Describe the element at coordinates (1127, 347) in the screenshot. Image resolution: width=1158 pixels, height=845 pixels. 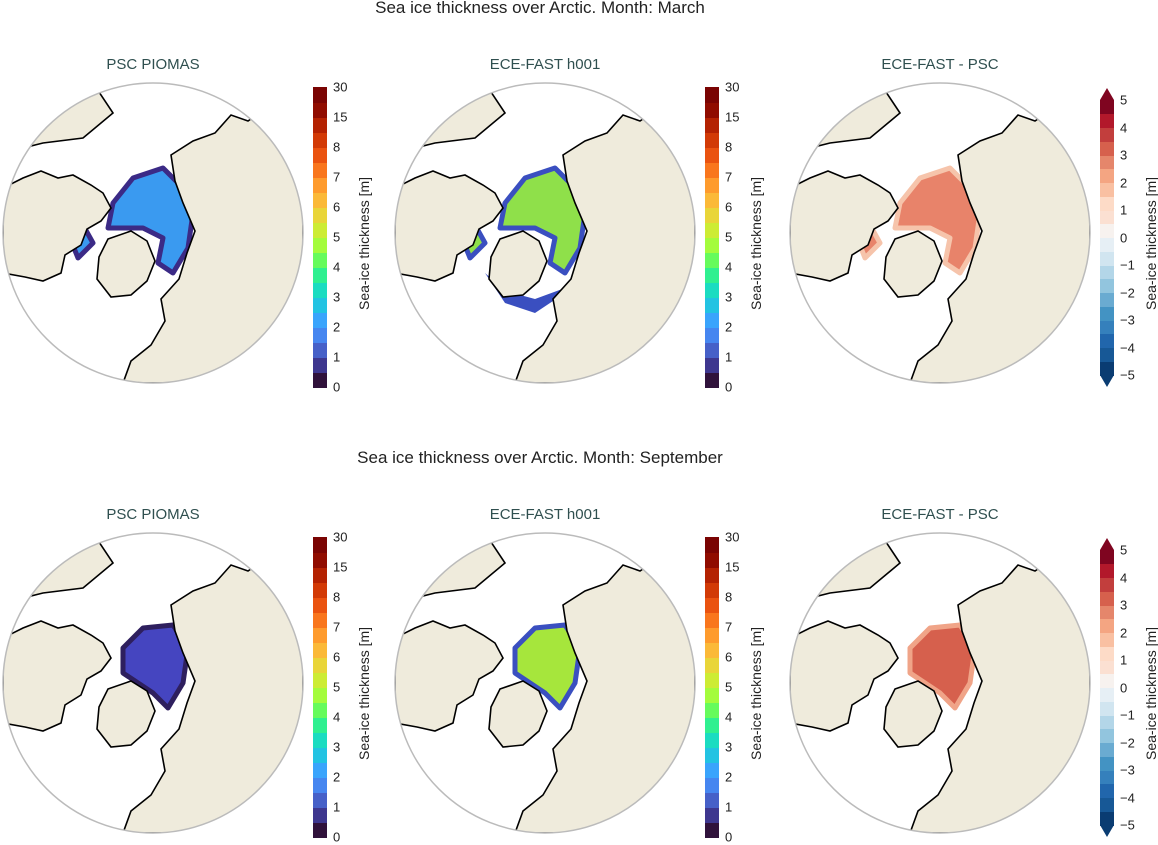
I see `colorbar-tick-label: −4` at that location.